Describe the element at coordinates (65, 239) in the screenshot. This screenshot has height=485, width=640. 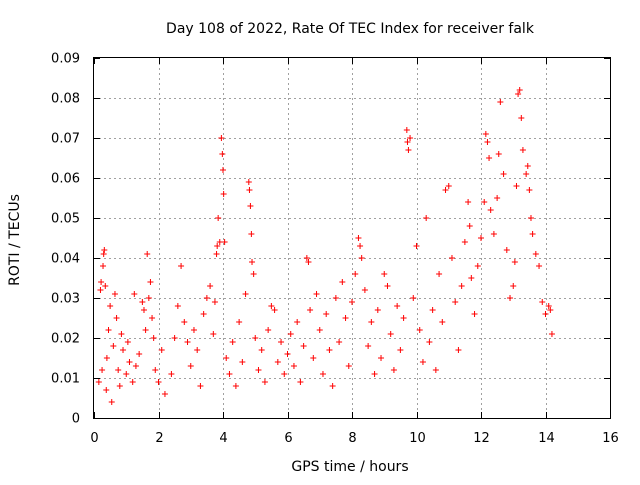
I see `y-tick-labels: 0 0.01 0.02 0.03 0.04 0.05 0.06 0.07 0.08 0.09` at that location.